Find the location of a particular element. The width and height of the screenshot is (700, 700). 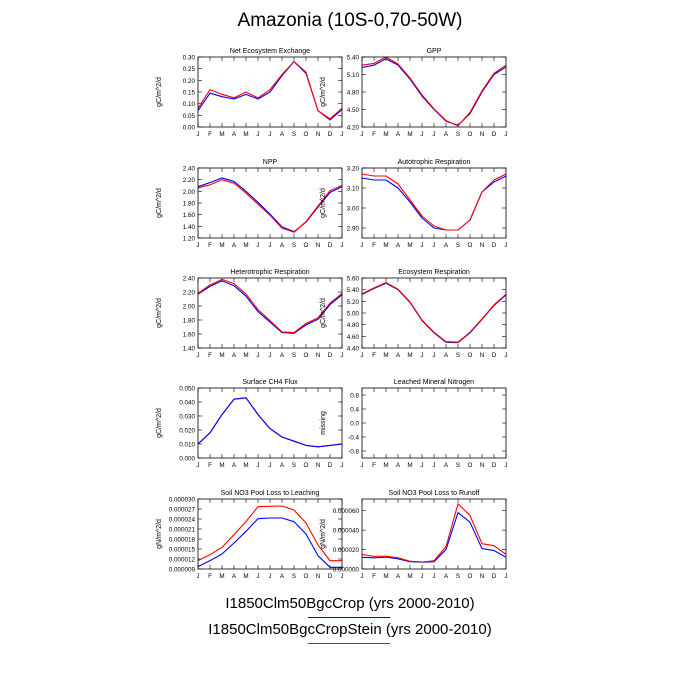

y-tick-label: 0.000012 is located at coordinates (182, 560).